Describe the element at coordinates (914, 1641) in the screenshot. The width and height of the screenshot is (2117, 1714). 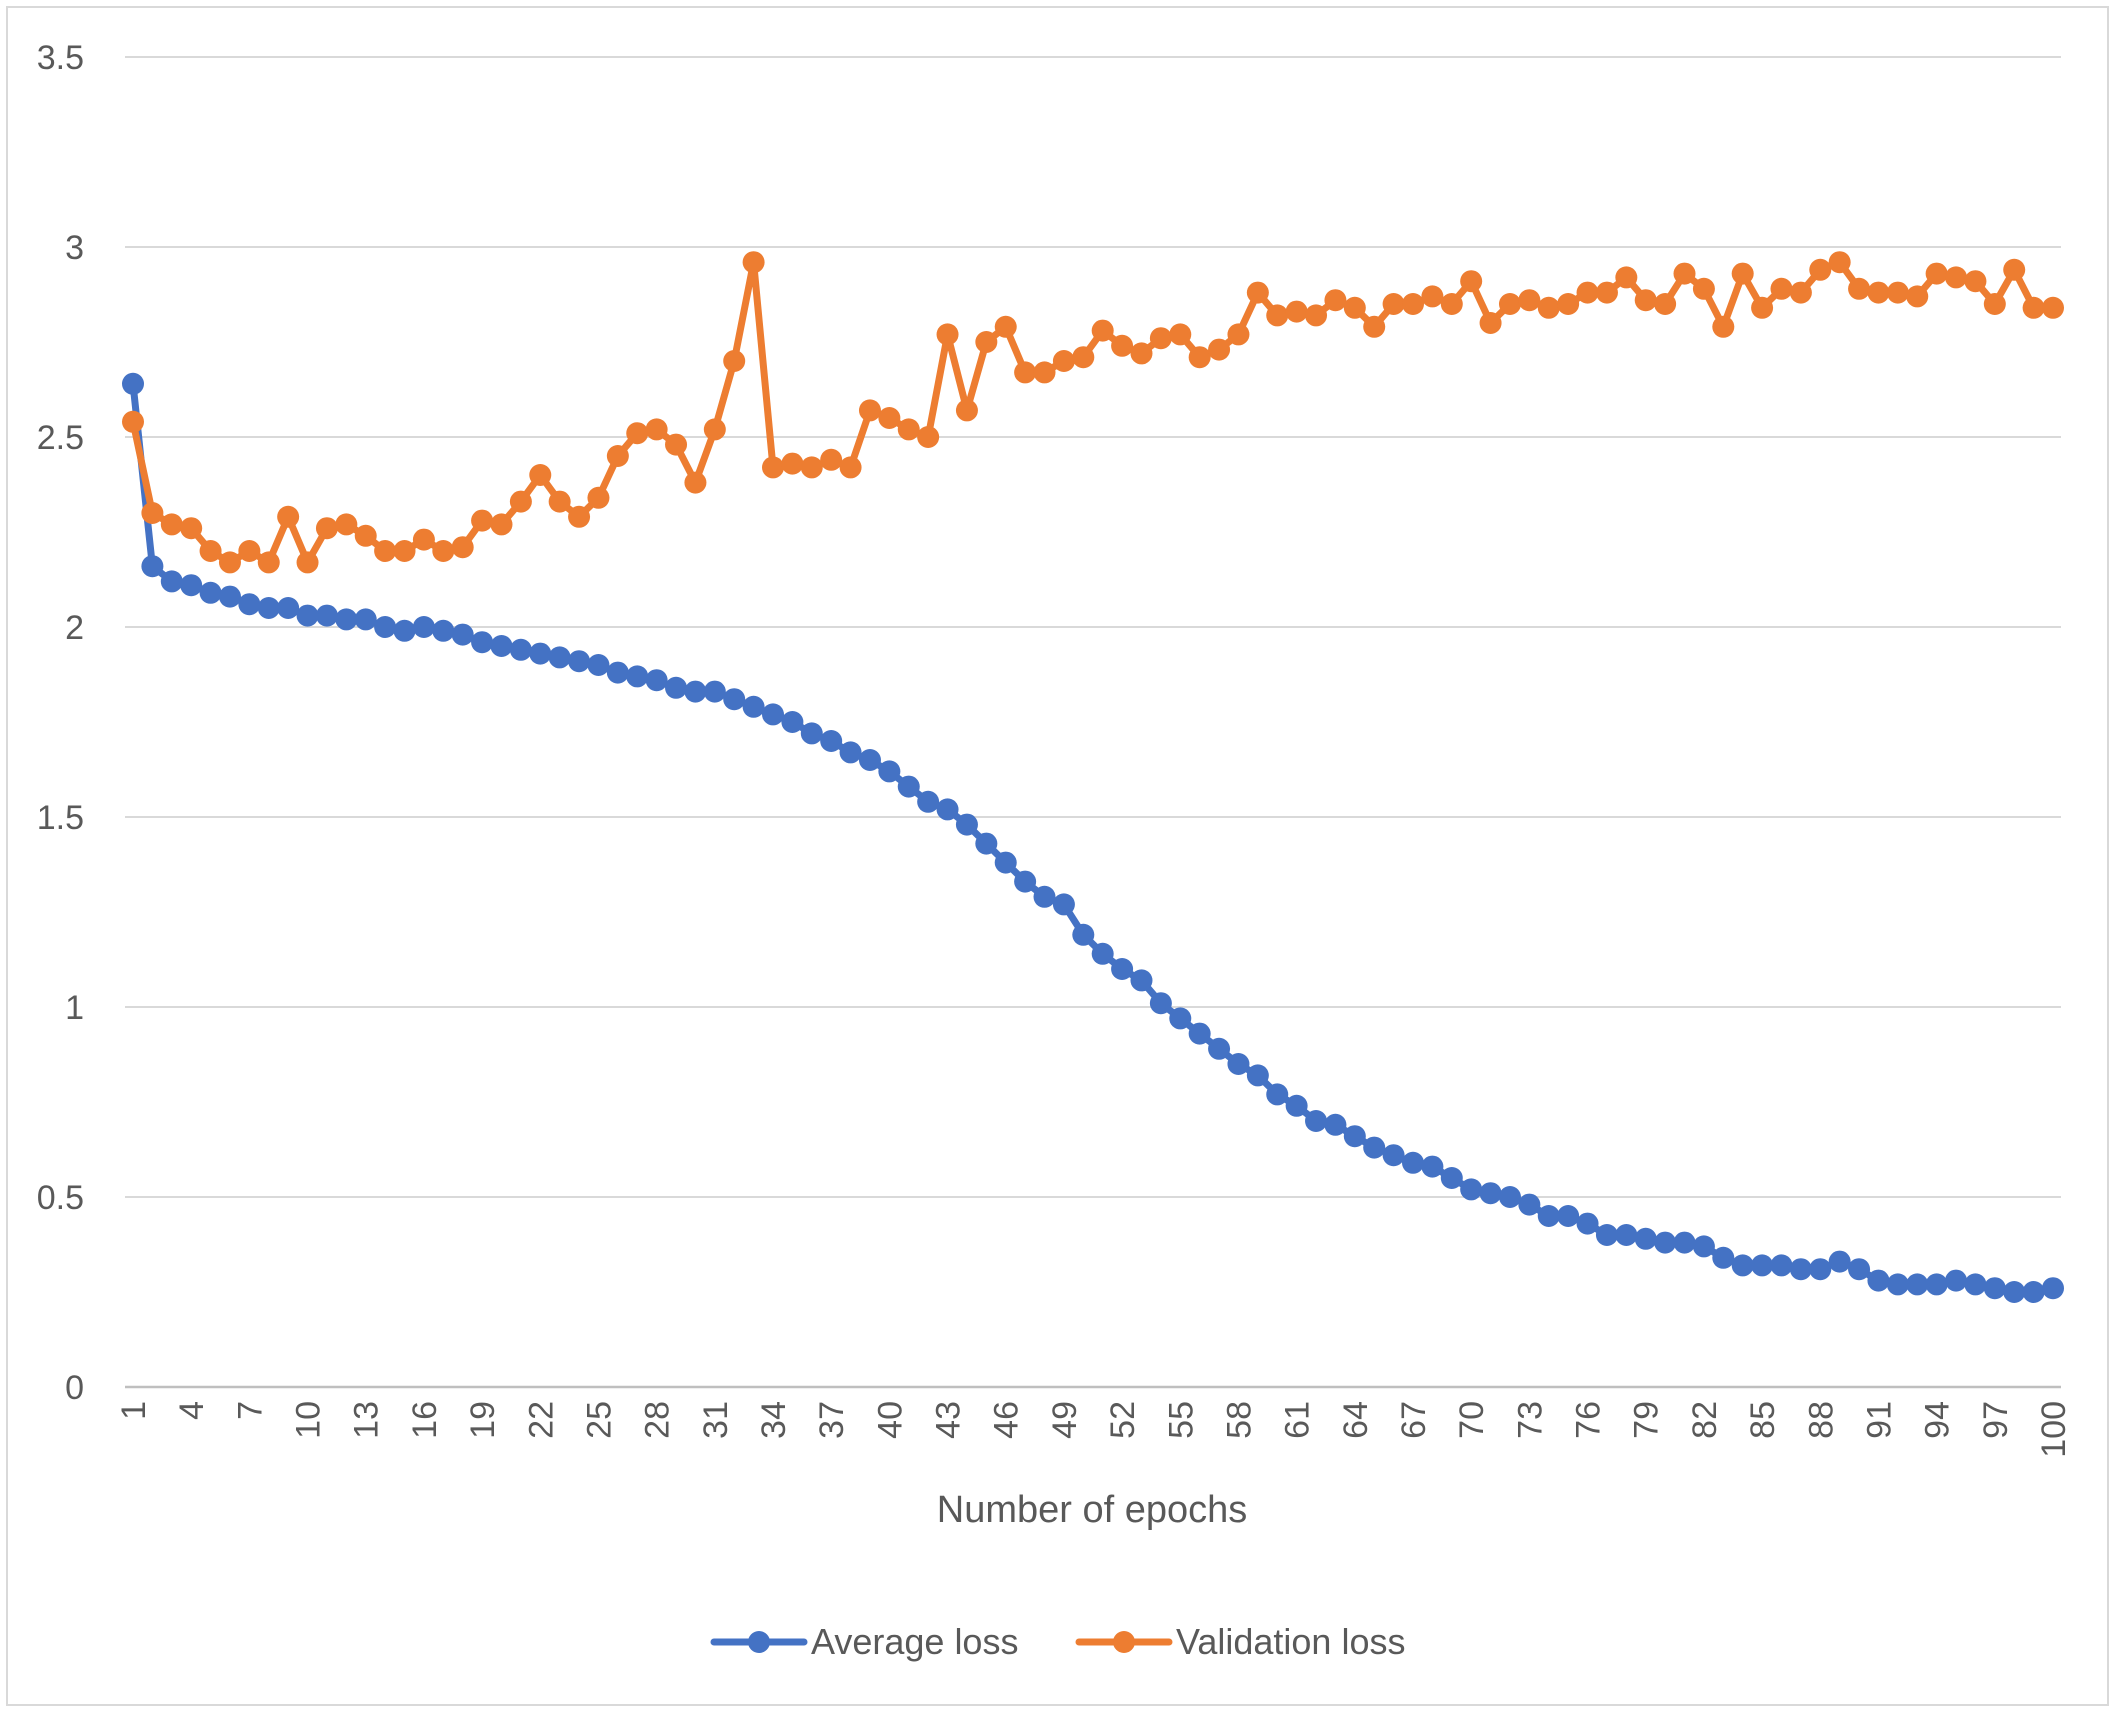
I see `legend-label: Average loss` at that location.